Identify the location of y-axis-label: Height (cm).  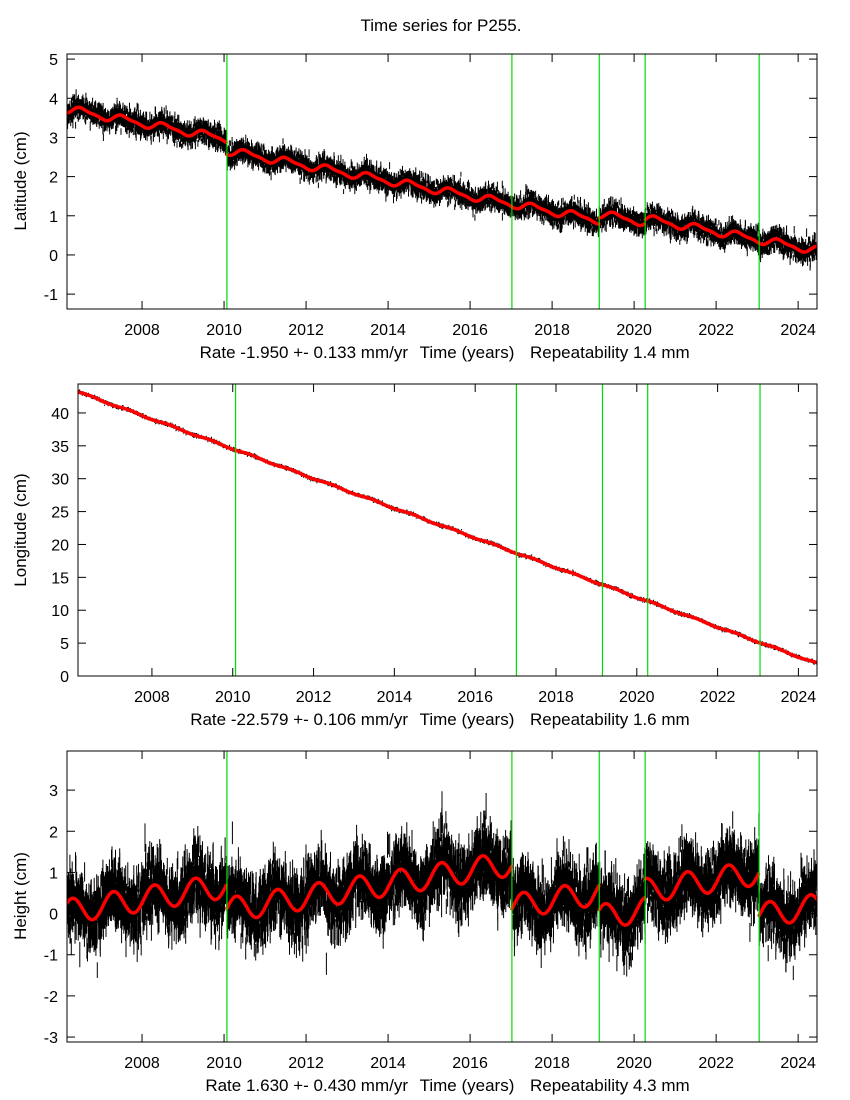
(20, 896).